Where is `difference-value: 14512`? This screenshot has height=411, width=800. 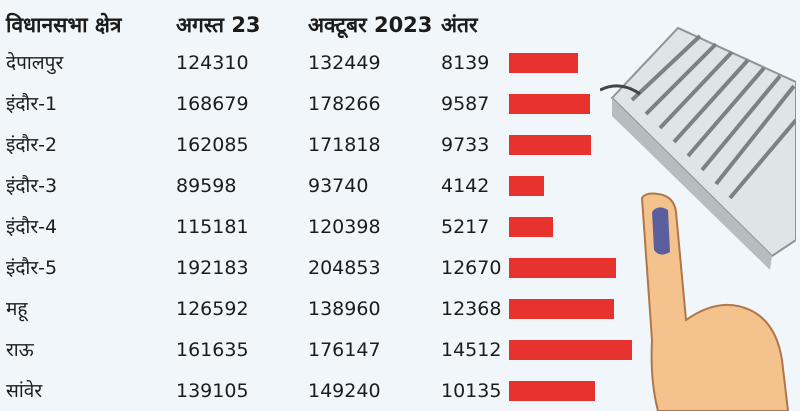 difference-value: 14512 is located at coordinates (471, 350).